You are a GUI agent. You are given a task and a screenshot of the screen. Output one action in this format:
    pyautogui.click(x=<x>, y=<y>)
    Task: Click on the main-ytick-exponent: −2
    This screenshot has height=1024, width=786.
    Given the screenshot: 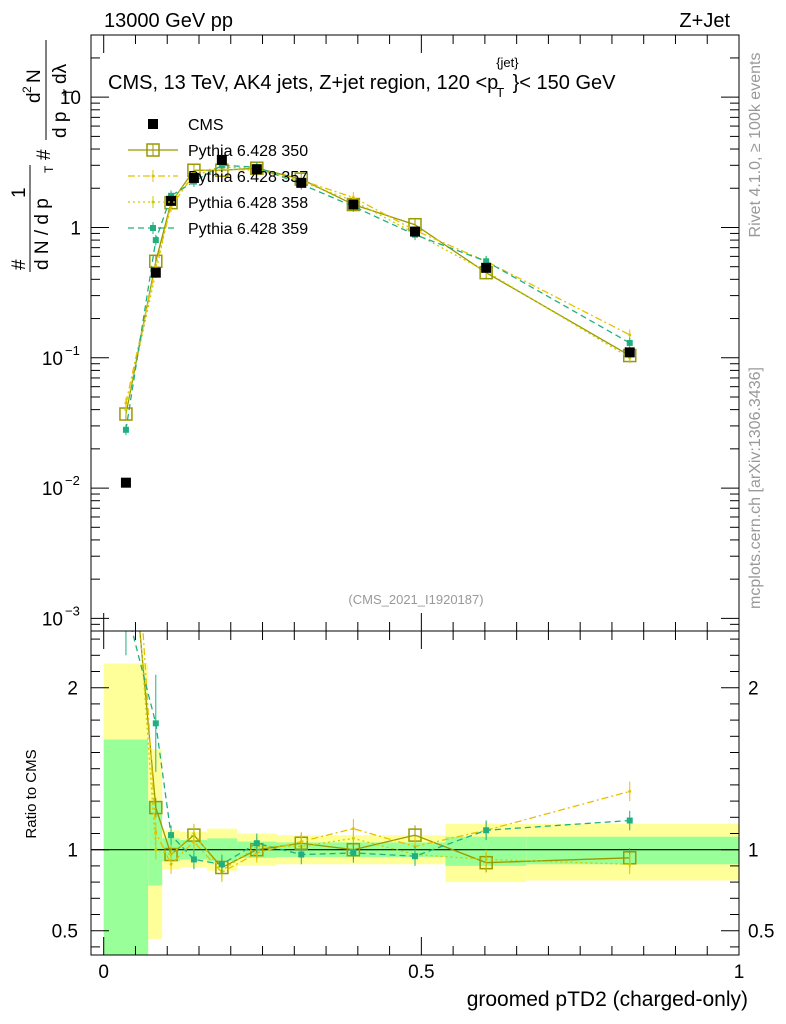 What is the action you would take?
    pyautogui.click(x=72, y=480)
    